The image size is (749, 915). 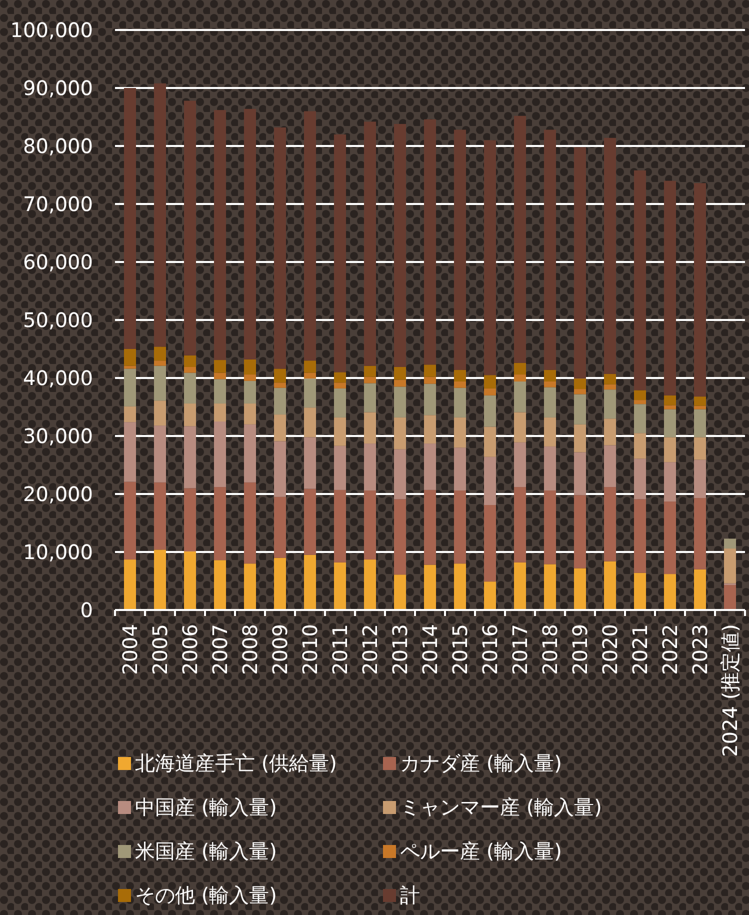 What do you see at coordinates (730, 690) in the screenshot?
I see `x-tick-label: 2024 (推定値)` at bounding box center [730, 690].